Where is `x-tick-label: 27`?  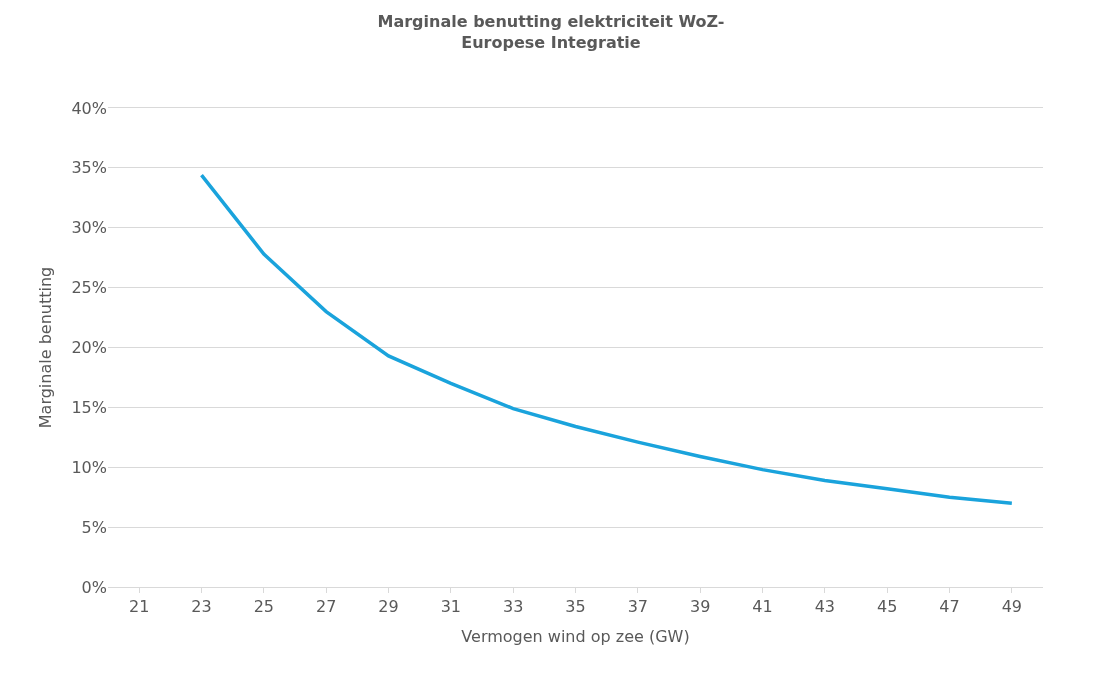
x-tick-label: 27 is located at coordinates (326, 607).